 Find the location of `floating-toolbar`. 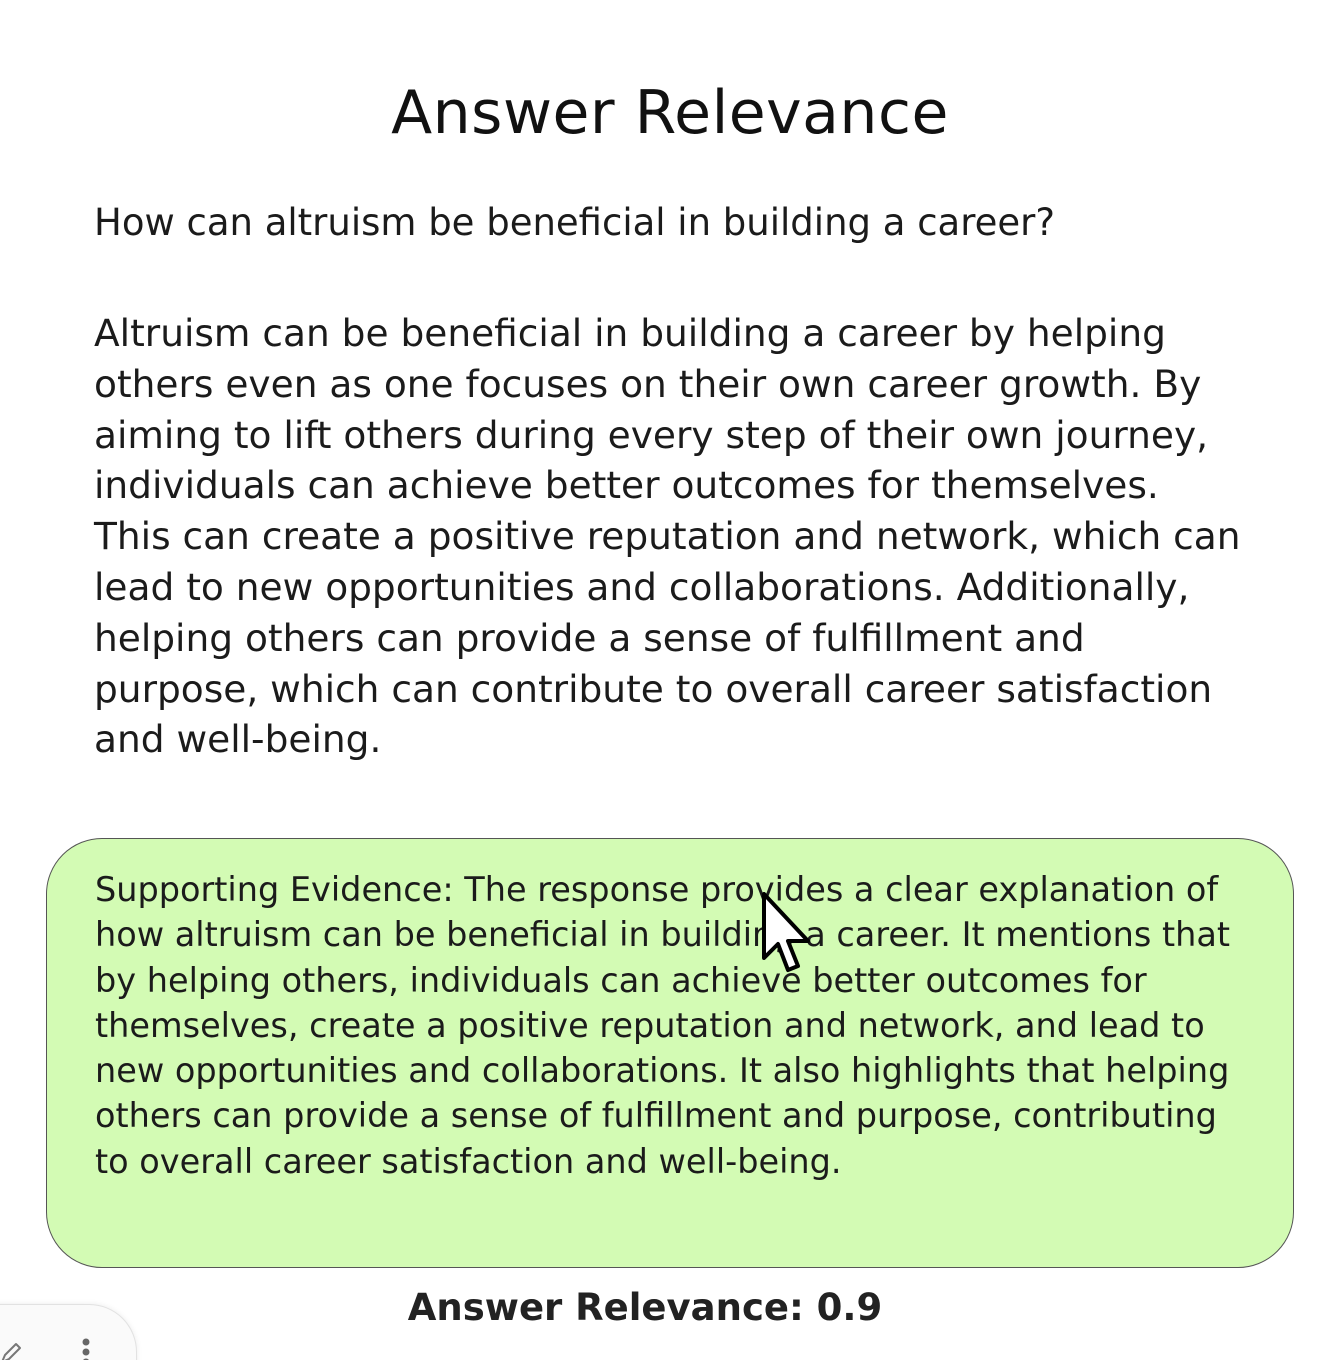

floating-toolbar is located at coordinates (68, 1332).